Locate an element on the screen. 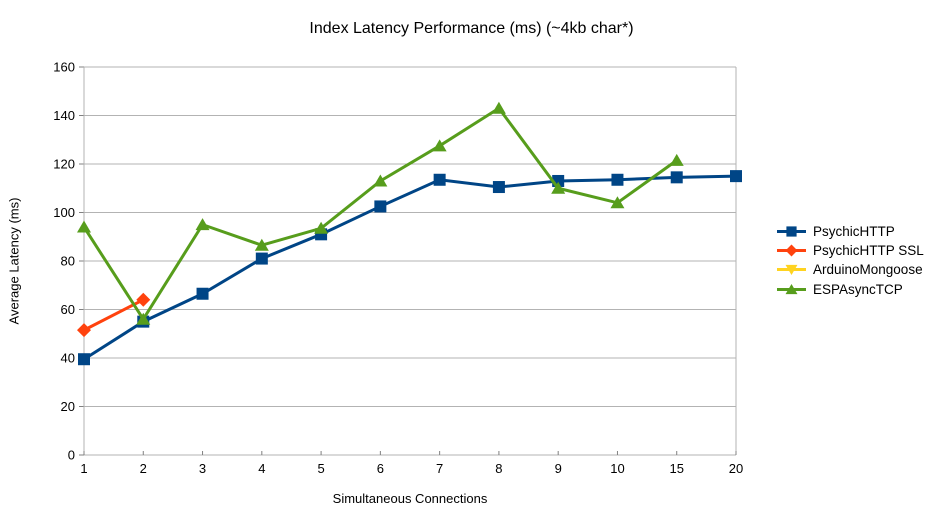 This screenshot has width=943, height=530. legend-swatch-square-icon is located at coordinates (791, 231).